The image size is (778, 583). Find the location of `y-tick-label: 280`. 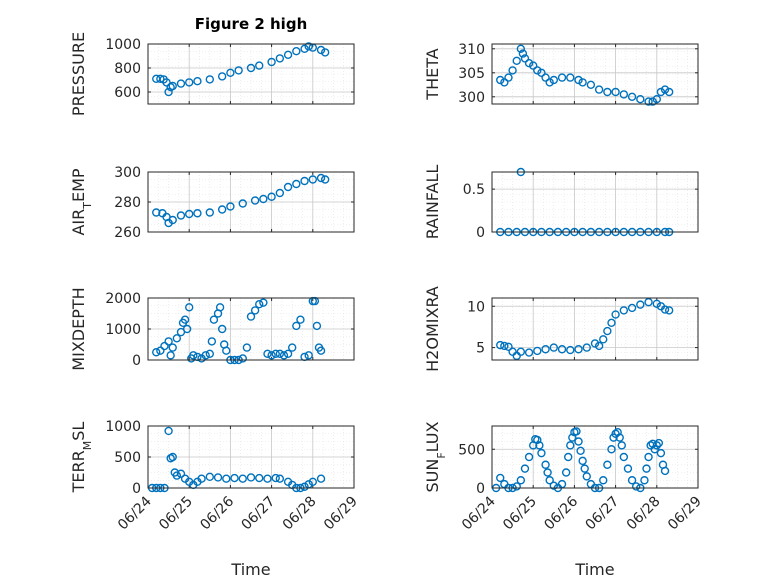

y-tick-label: 280 is located at coordinates (127, 203).